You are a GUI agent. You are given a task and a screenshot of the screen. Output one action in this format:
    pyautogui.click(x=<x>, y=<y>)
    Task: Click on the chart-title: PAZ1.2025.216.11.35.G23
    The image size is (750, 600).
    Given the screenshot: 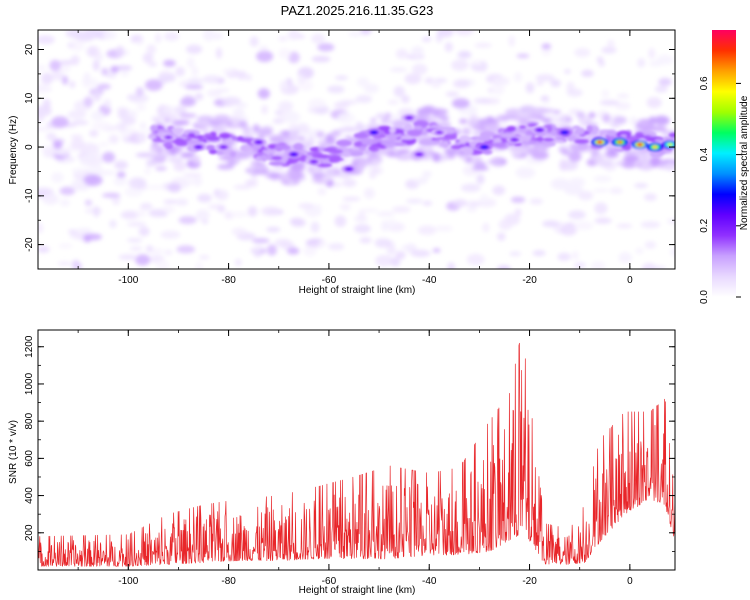 What is the action you would take?
    pyautogui.click(x=357, y=10)
    